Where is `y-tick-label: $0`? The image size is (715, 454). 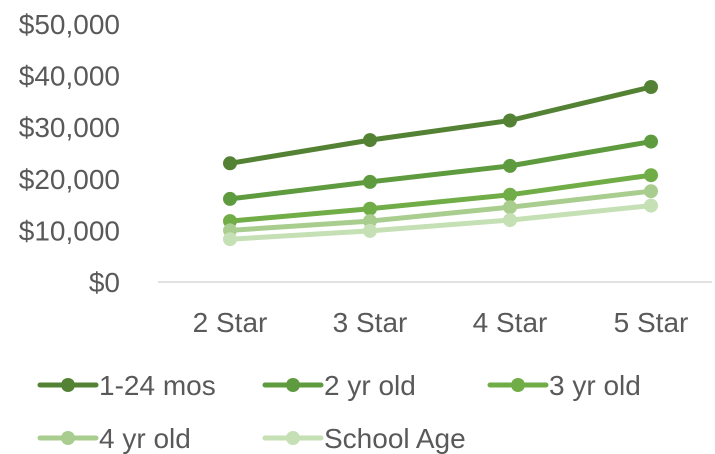 y-tick-label: $0 is located at coordinates (104, 282).